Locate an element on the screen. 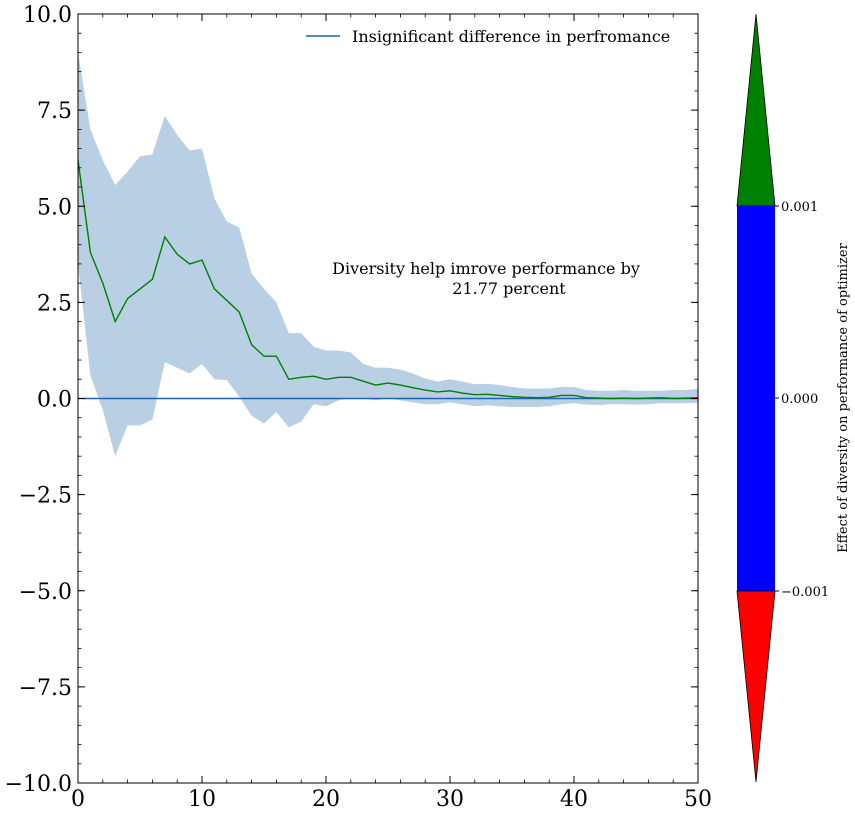  y-tick-label: 7.5 is located at coordinates (54, 111).